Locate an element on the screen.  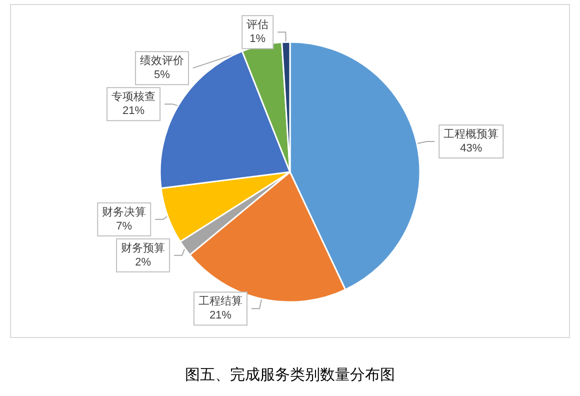
slice-label: 财务预算 is located at coordinates (143, 247).